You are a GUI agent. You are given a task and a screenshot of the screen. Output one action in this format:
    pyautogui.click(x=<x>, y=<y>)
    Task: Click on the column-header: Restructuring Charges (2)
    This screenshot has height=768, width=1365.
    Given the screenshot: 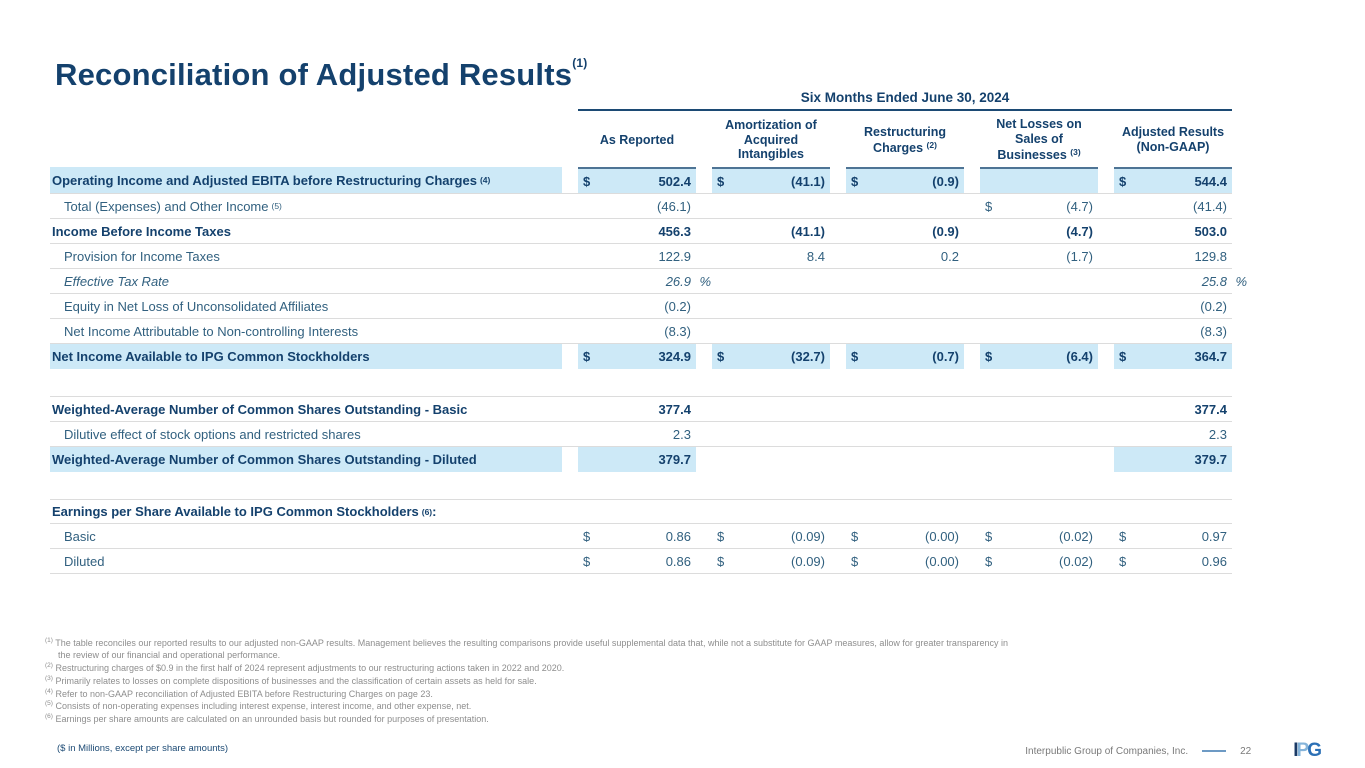 What is the action you would take?
    pyautogui.click(x=905, y=139)
    